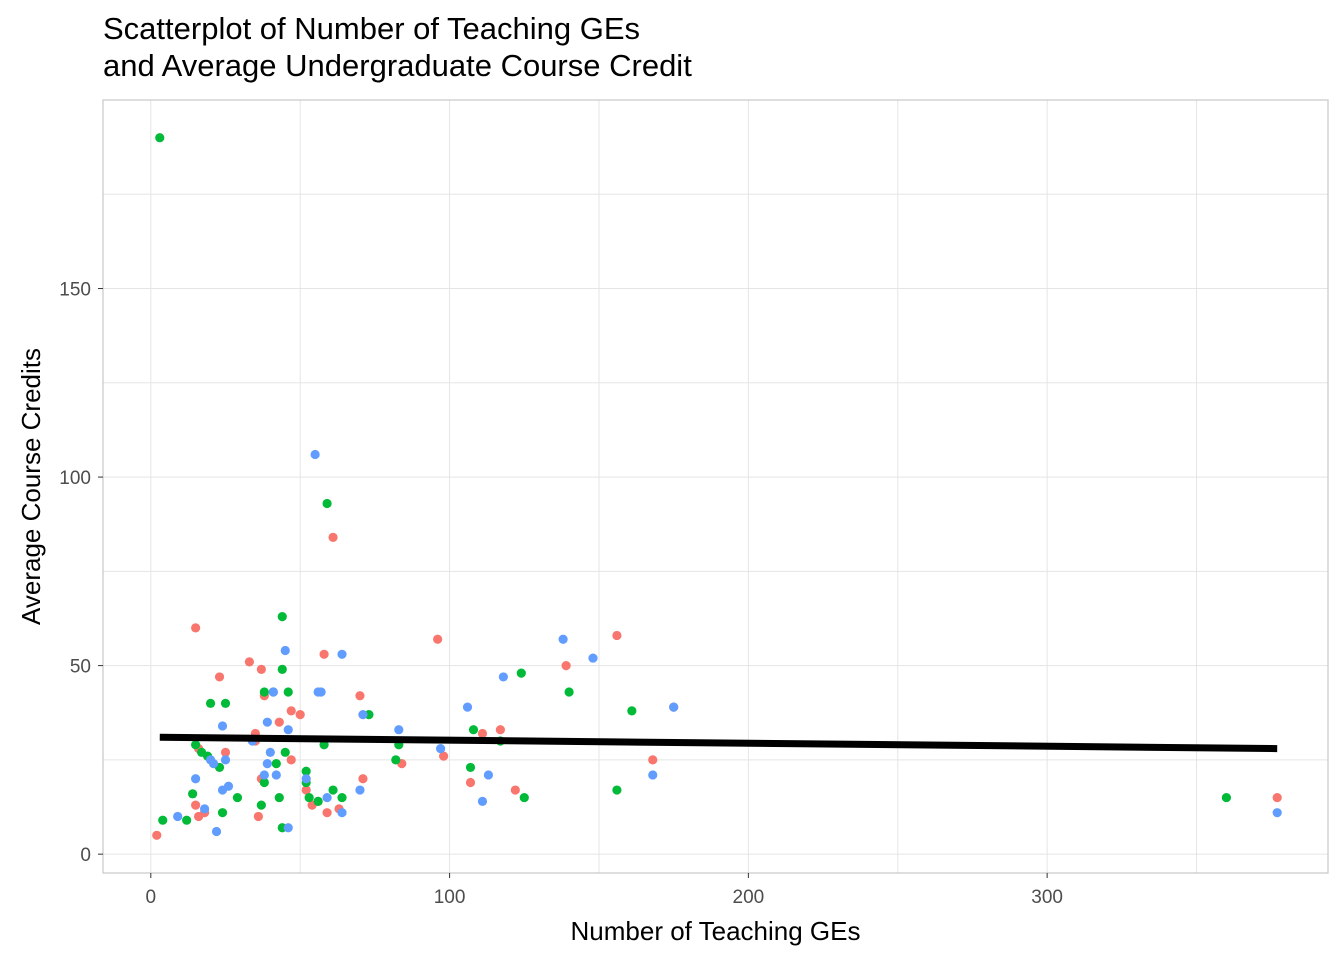  I want to click on trend-line-group, so click(718, 743).